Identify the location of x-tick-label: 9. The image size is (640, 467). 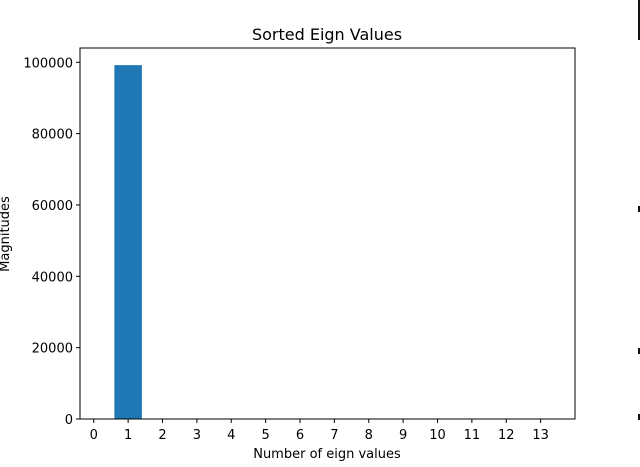
(403, 435).